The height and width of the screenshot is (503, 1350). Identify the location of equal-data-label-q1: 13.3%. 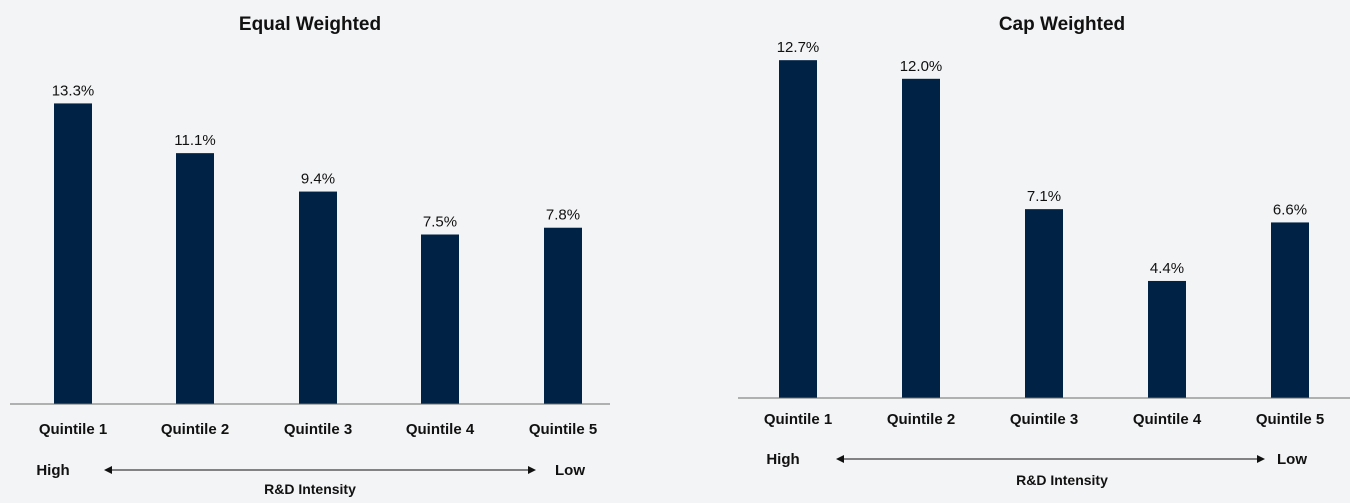
(73, 90).